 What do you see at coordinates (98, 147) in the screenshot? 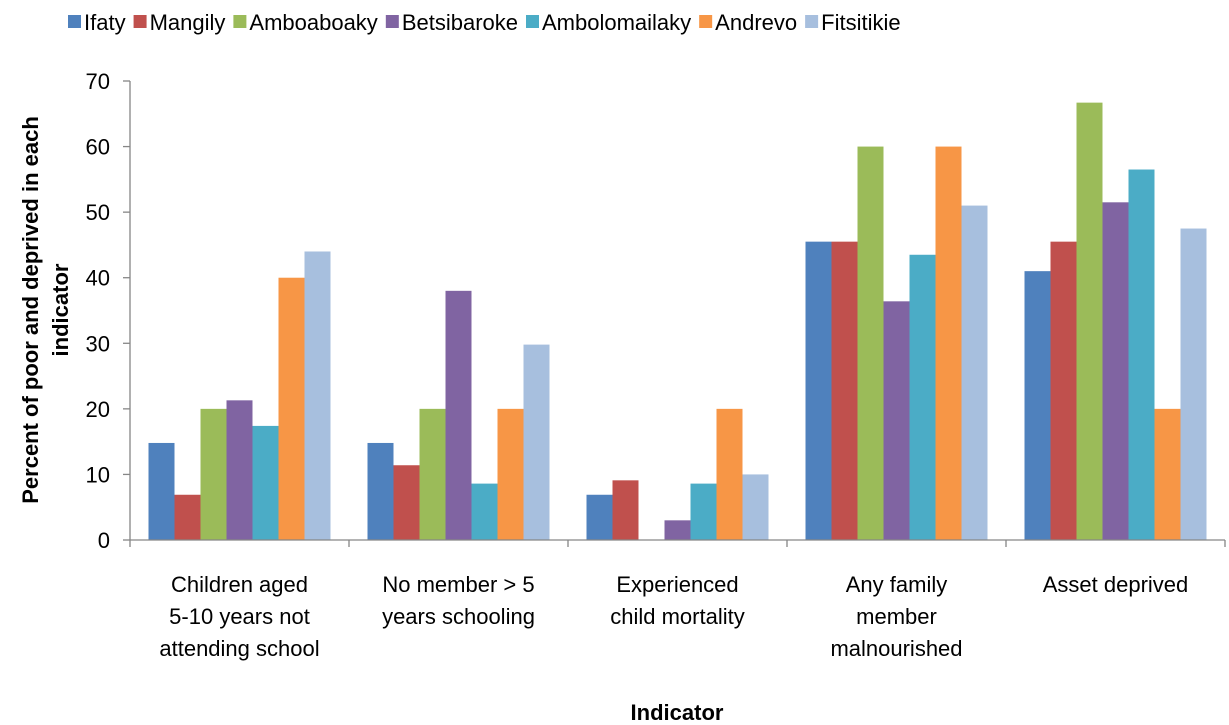
I see `y-tick-label: 60` at bounding box center [98, 147].